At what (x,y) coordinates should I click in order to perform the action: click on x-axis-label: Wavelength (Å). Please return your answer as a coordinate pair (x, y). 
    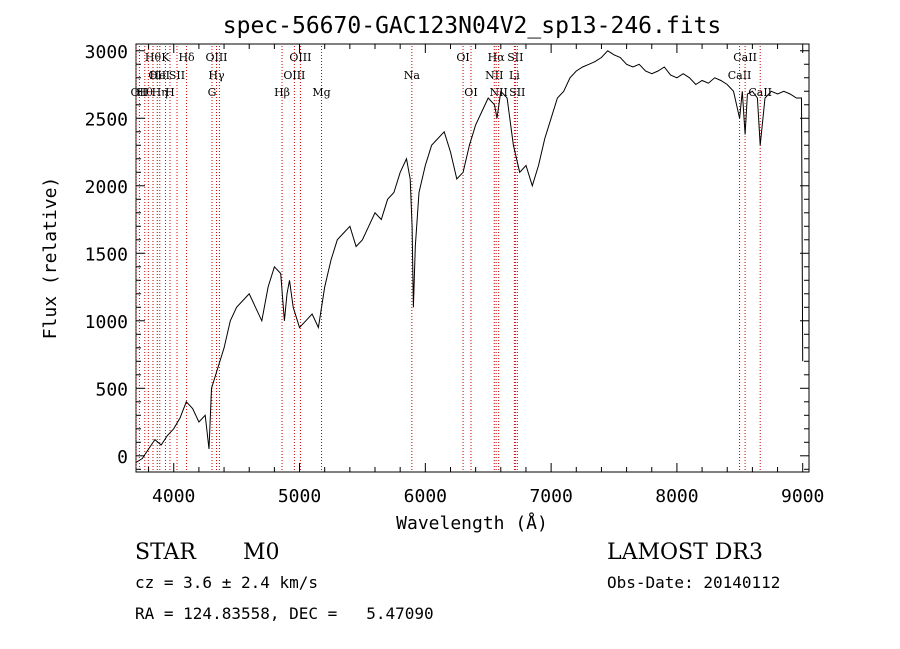
    Looking at the image, I should click on (472, 523).